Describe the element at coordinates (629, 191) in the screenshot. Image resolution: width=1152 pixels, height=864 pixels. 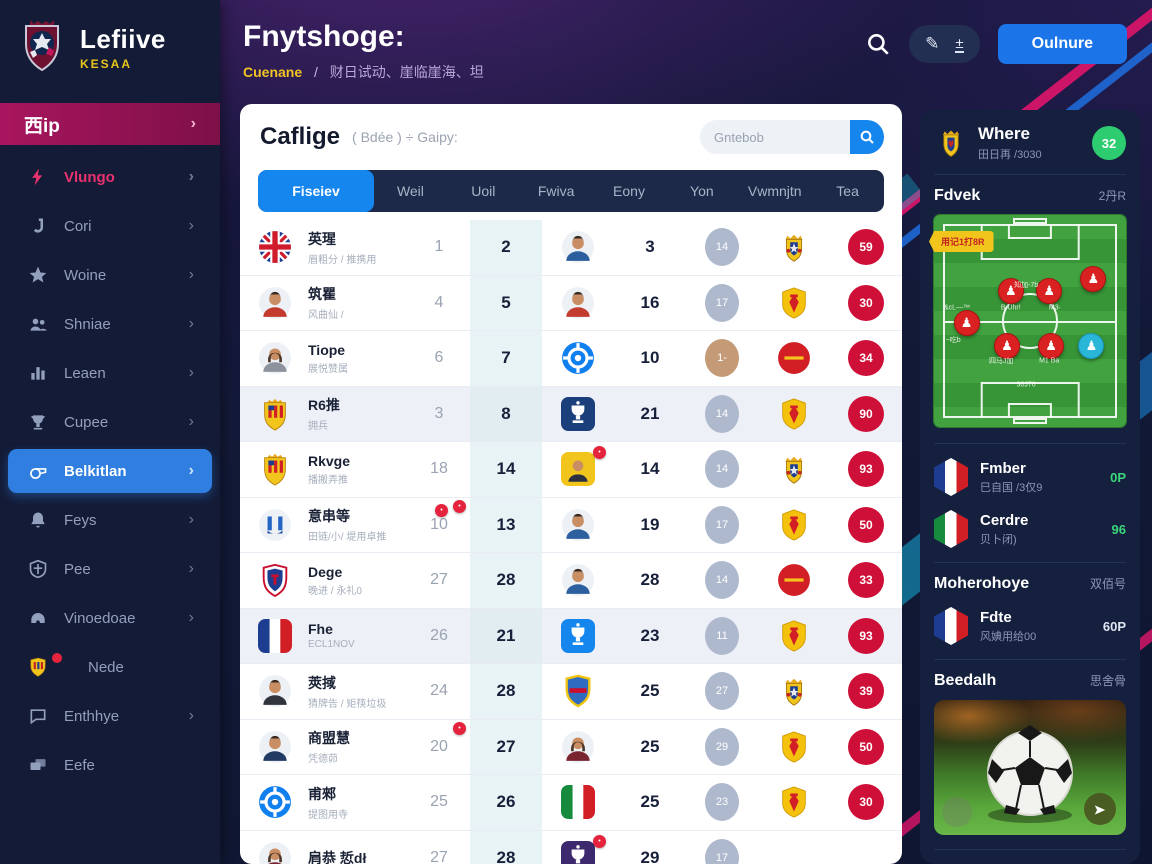
I see `tab-eony: Eony` at that location.